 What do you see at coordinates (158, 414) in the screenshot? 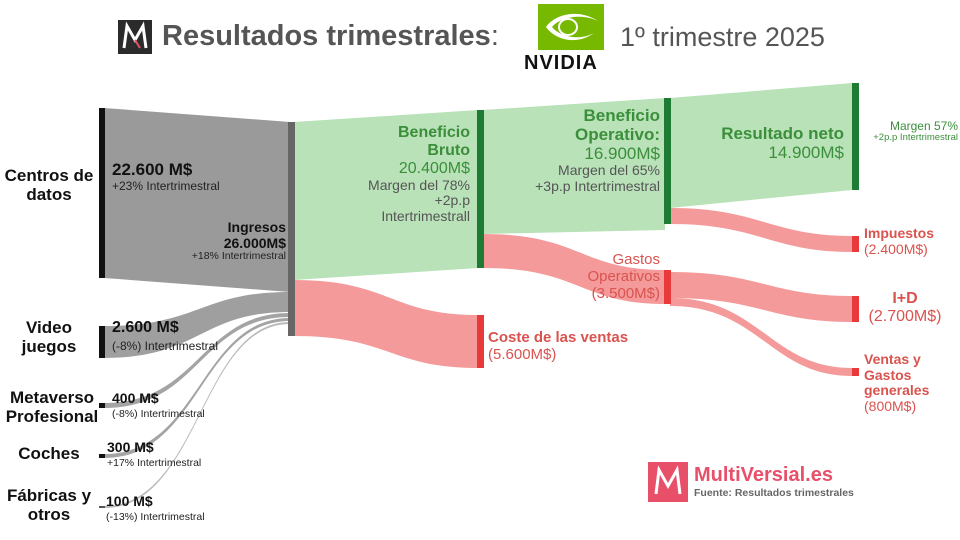
I see `source-change-metaverso: (-8%) Intertrimestral` at bounding box center [158, 414].